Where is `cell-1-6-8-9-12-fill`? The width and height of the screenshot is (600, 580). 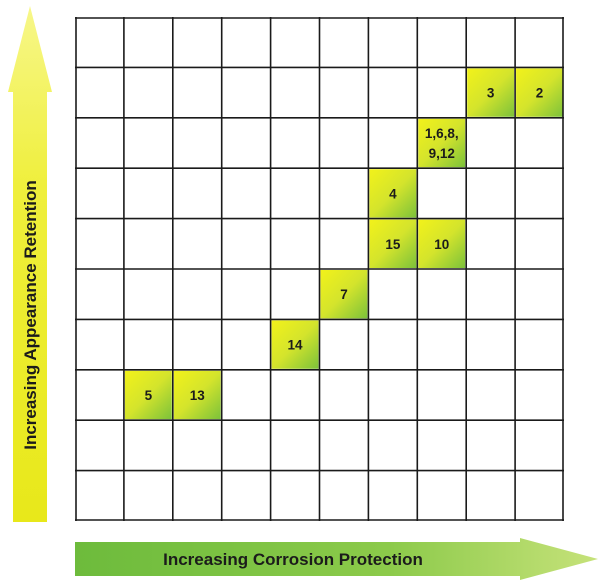 cell-1-6-8-9-12-fill is located at coordinates (442, 143).